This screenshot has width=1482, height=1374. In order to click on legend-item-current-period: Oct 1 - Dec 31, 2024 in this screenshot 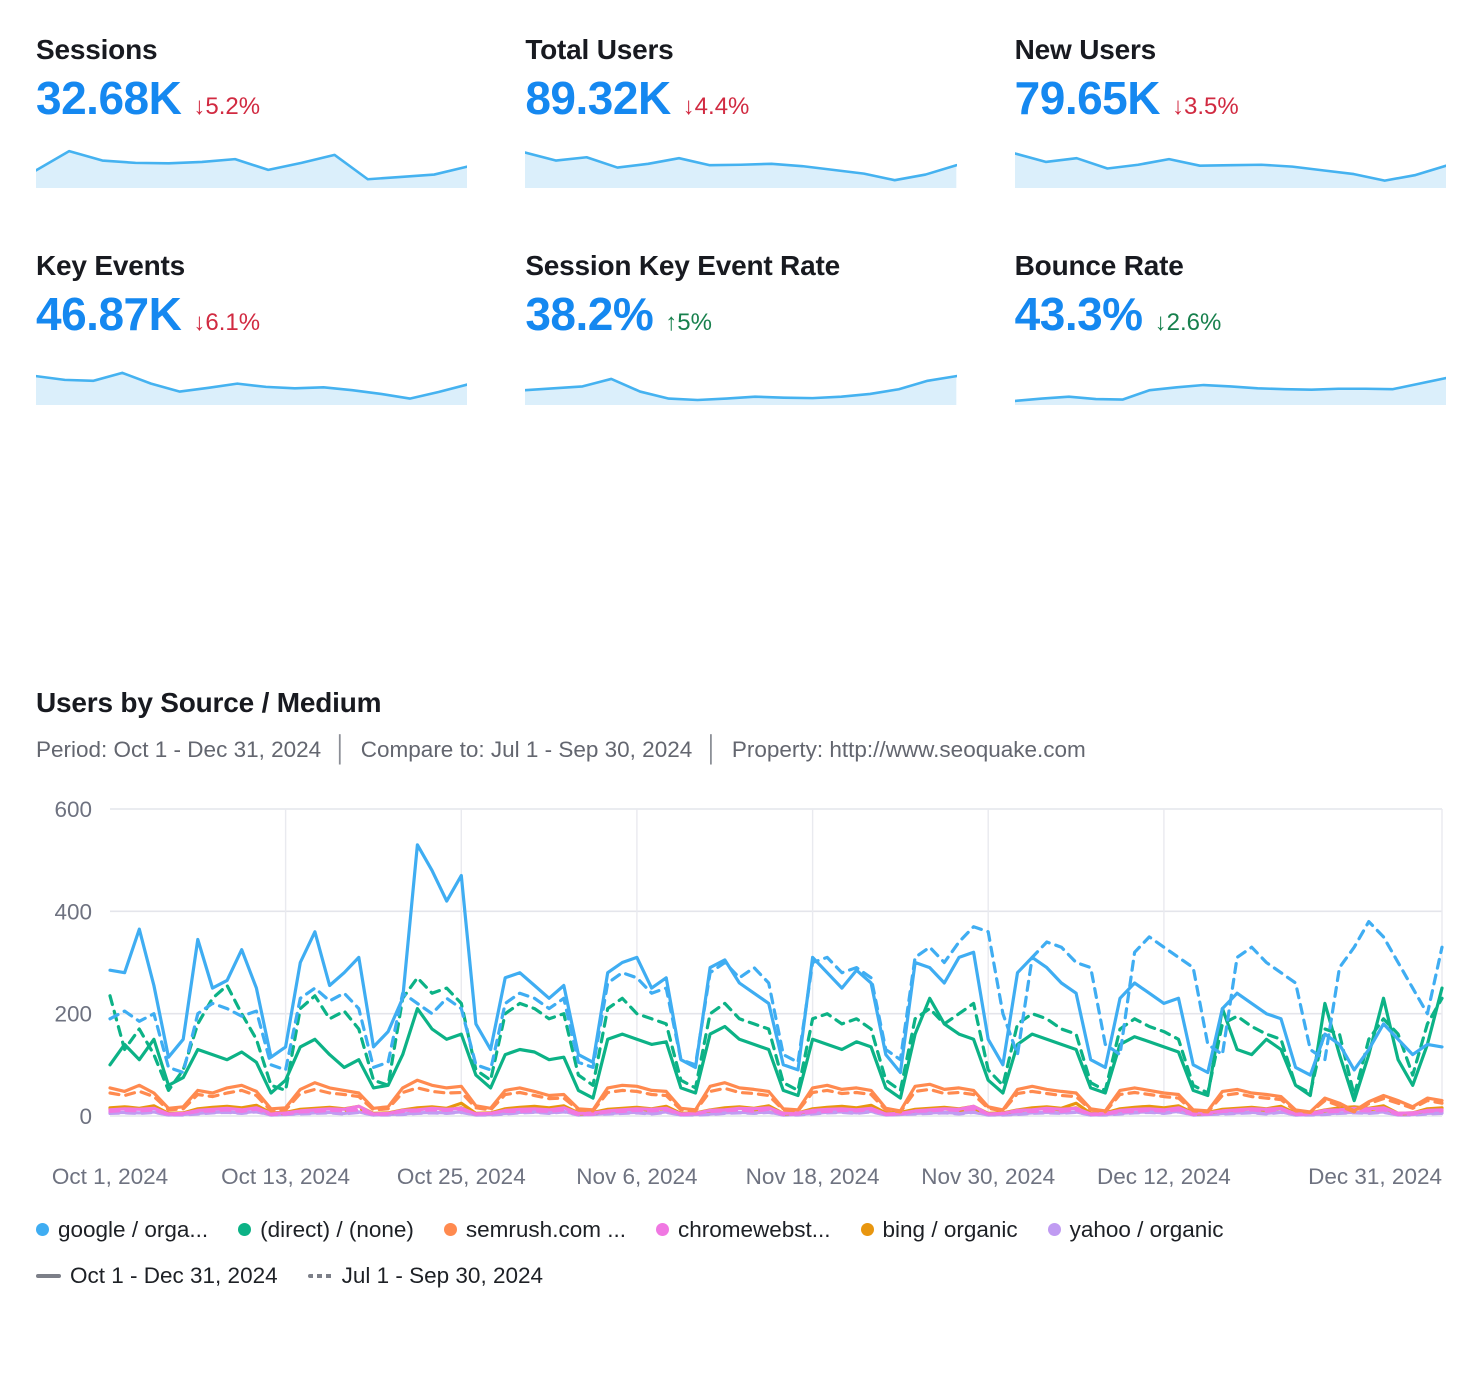, I will do `click(157, 1276)`.